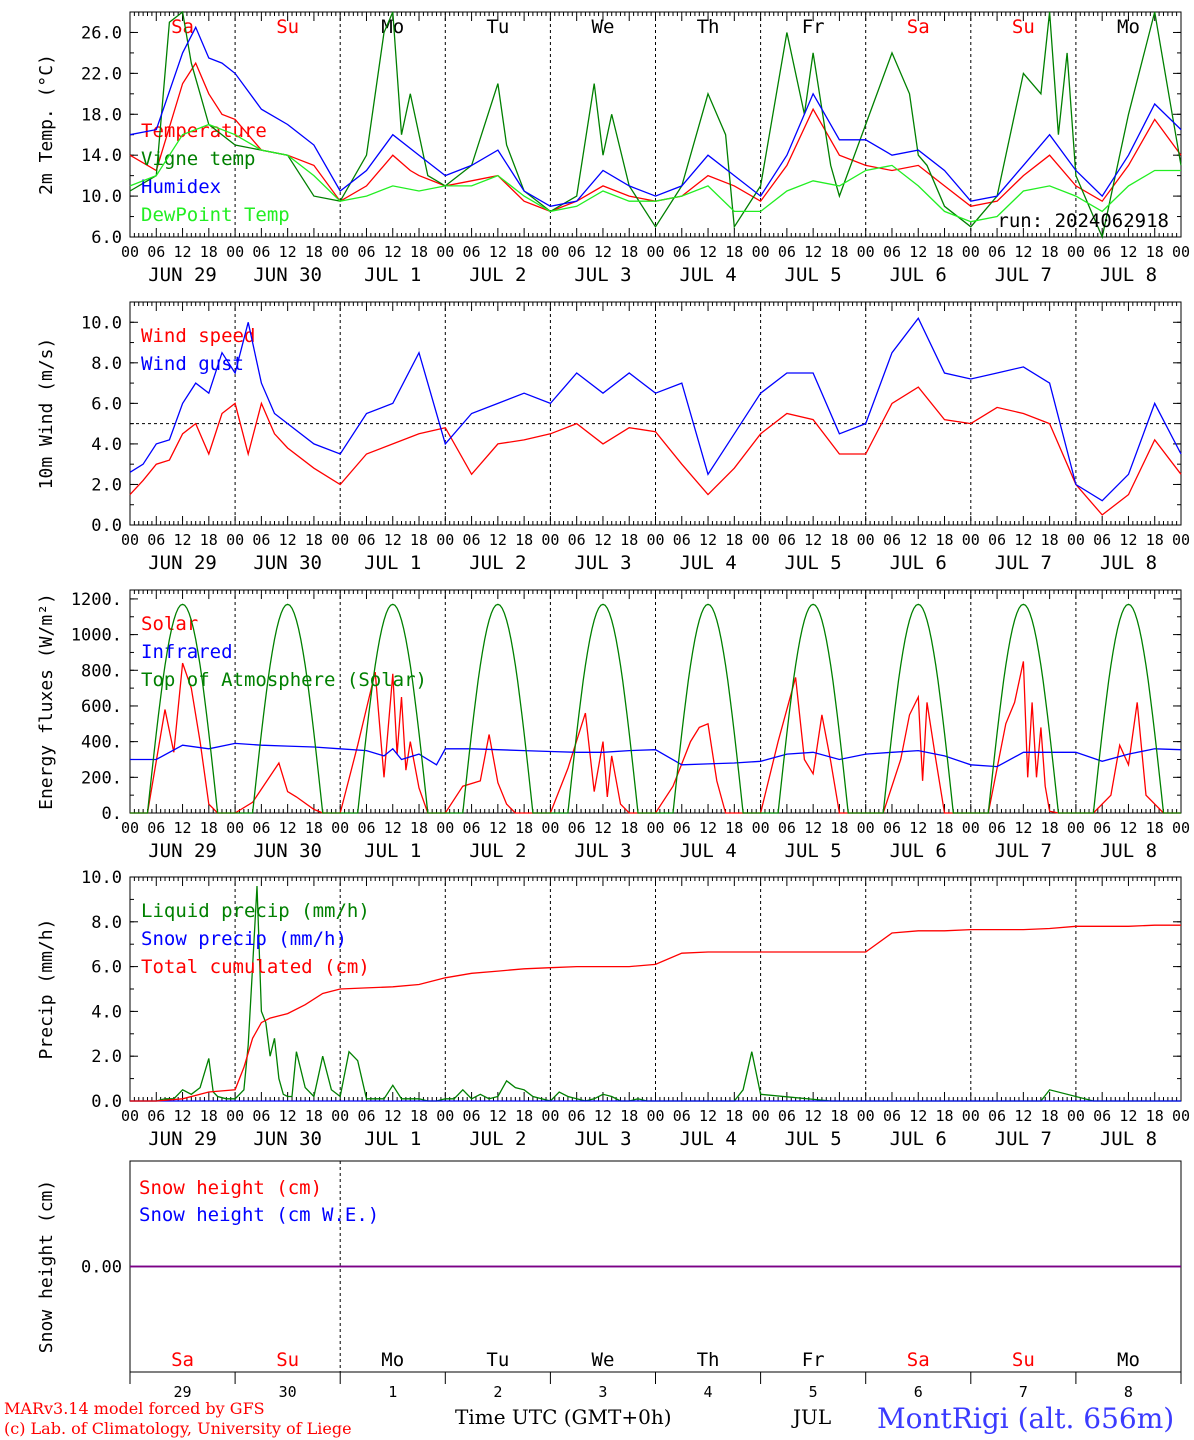 This screenshot has height=1440, width=1194. I want to click on x-date-label: JUL 7, so click(1023, 563).